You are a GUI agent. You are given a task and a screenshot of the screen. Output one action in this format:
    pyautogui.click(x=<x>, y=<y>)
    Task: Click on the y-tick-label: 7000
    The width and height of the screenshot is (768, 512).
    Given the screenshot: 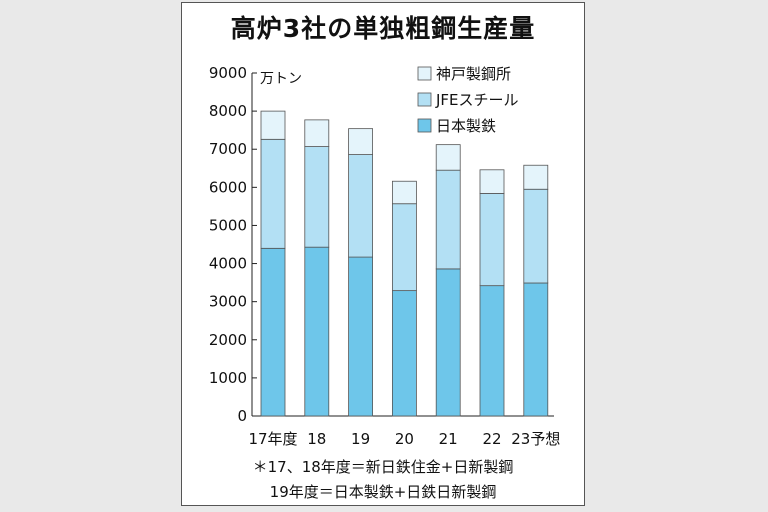 What is the action you would take?
    pyautogui.click(x=228, y=149)
    